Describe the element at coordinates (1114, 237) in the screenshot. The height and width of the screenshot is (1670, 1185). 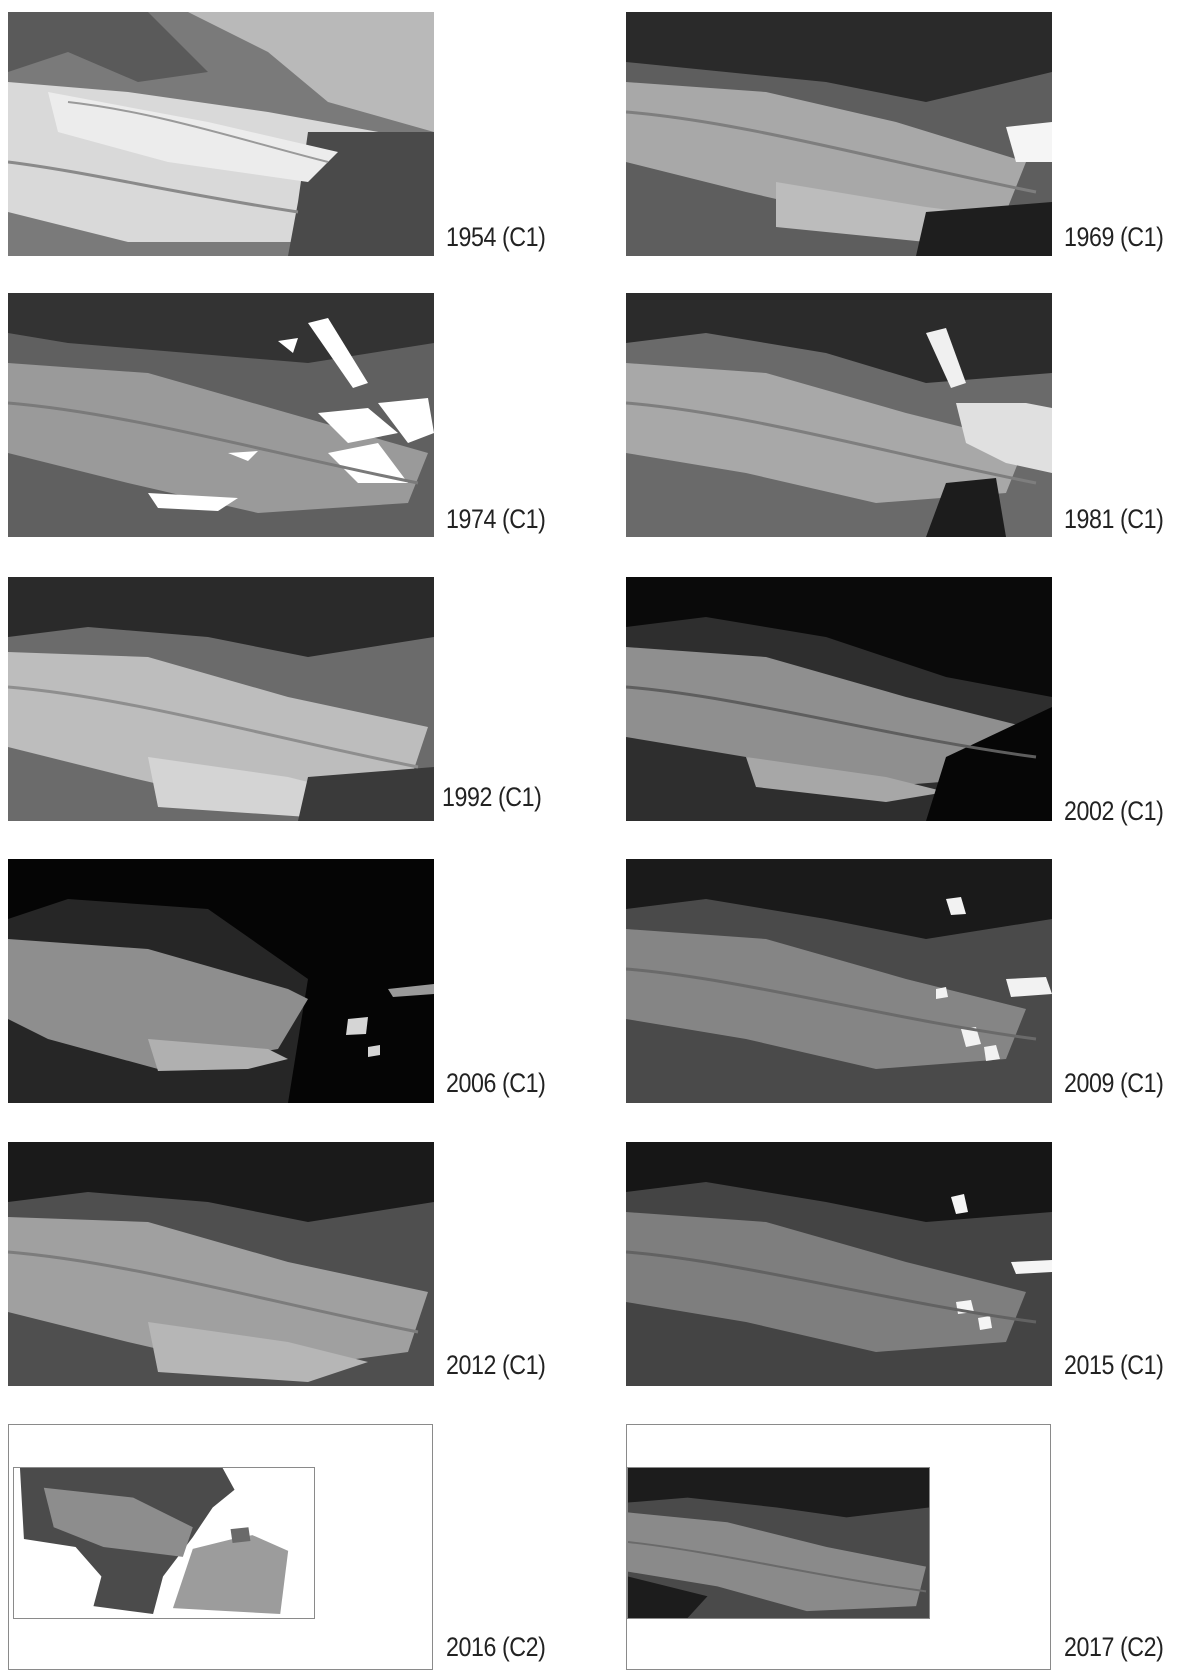
I see `caption-1969: 1969 (C1)` at that location.